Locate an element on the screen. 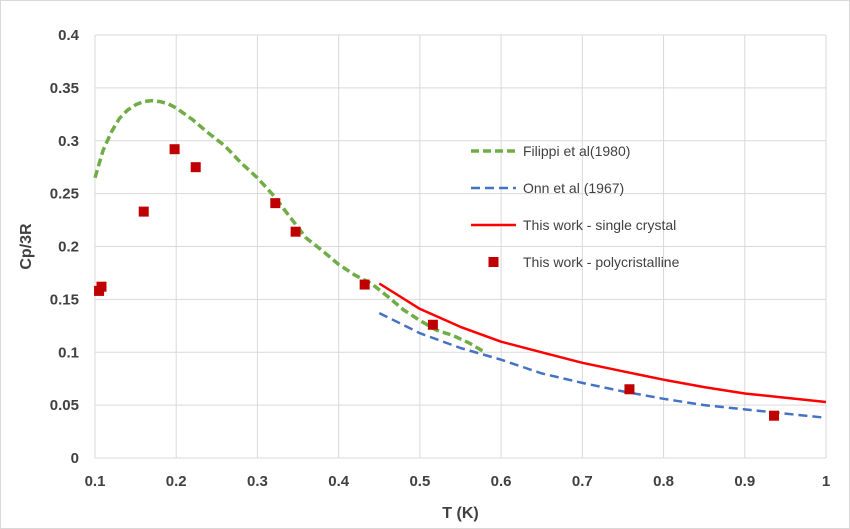  y-tick-label: 0.1 is located at coordinates (68, 352).